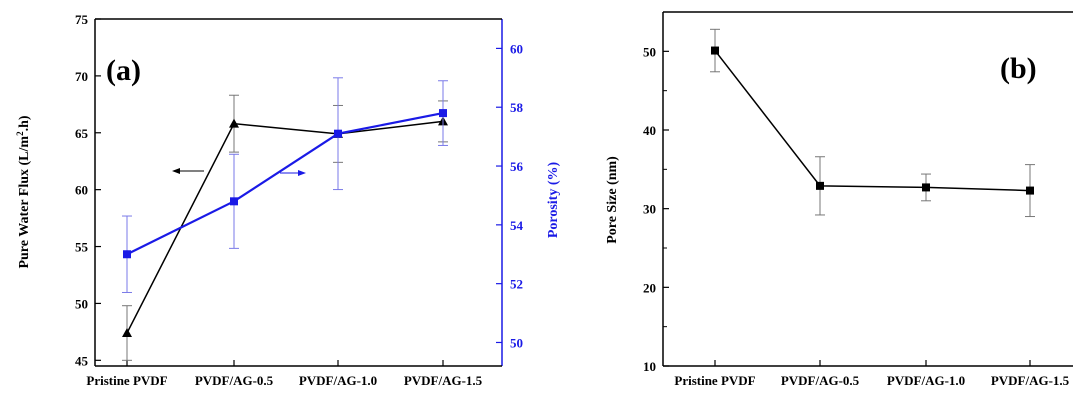 The image size is (1073, 393). I want to click on chart-b-ytick-label: 30, so click(649, 209).